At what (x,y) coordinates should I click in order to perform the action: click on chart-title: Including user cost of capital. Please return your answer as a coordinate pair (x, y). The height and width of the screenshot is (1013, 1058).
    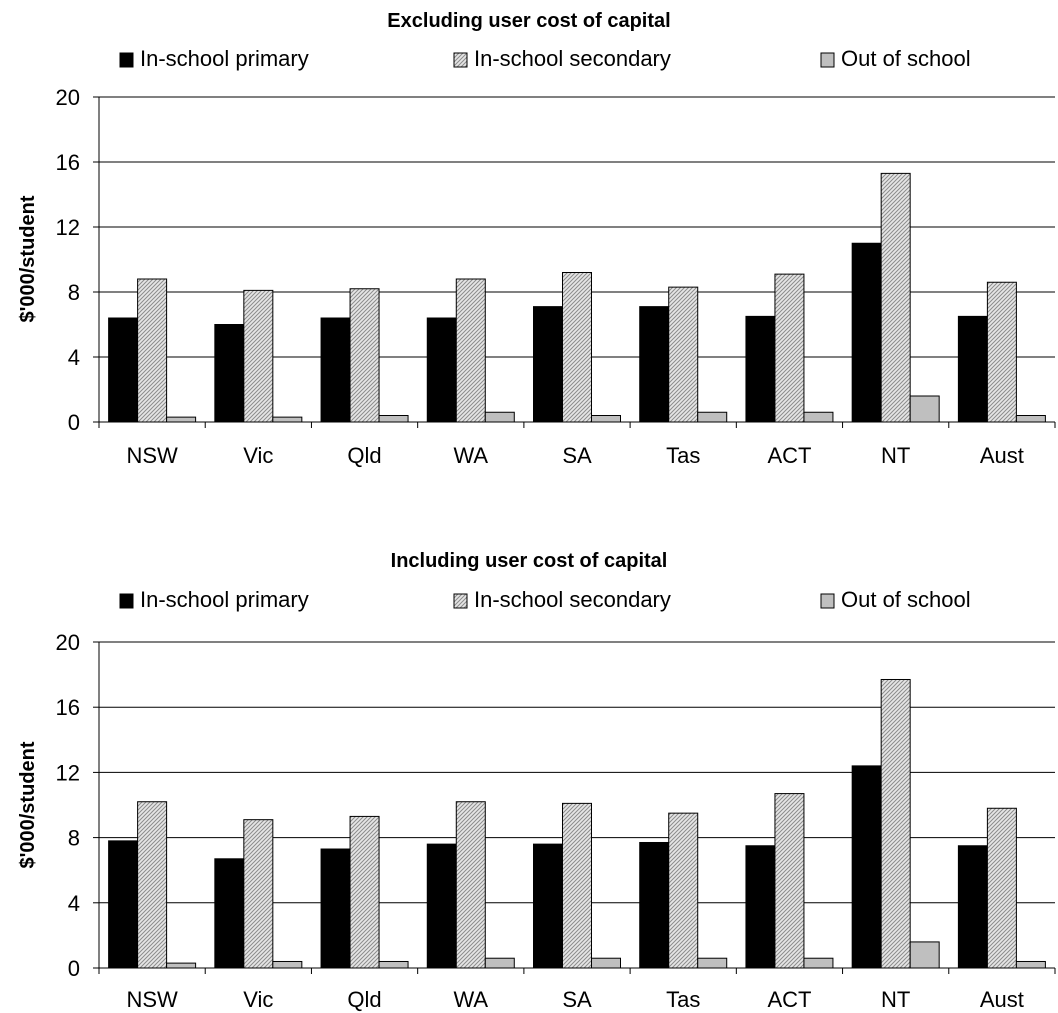
    Looking at the image, I should click on (529, 561).